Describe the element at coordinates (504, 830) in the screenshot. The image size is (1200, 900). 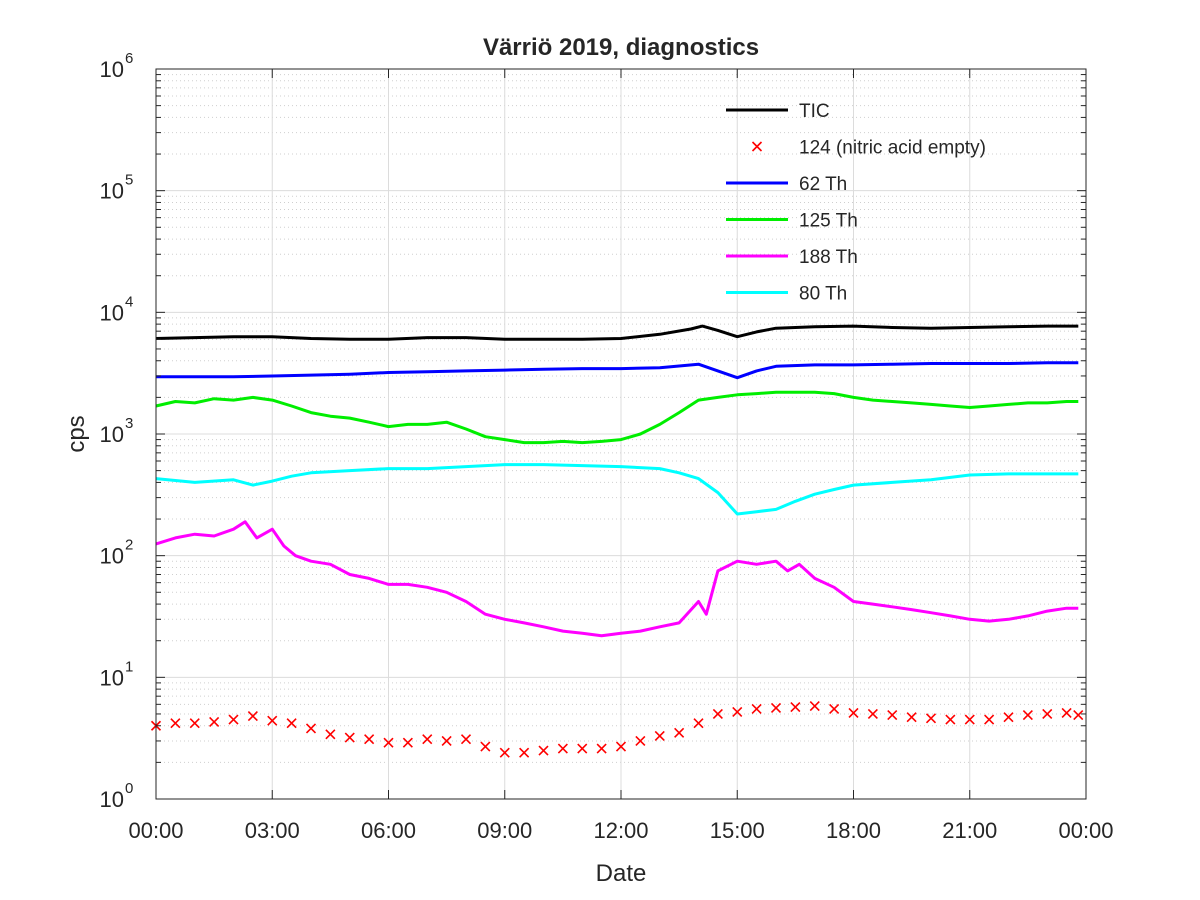
I see `x-tick-label: 09:00` at that location.